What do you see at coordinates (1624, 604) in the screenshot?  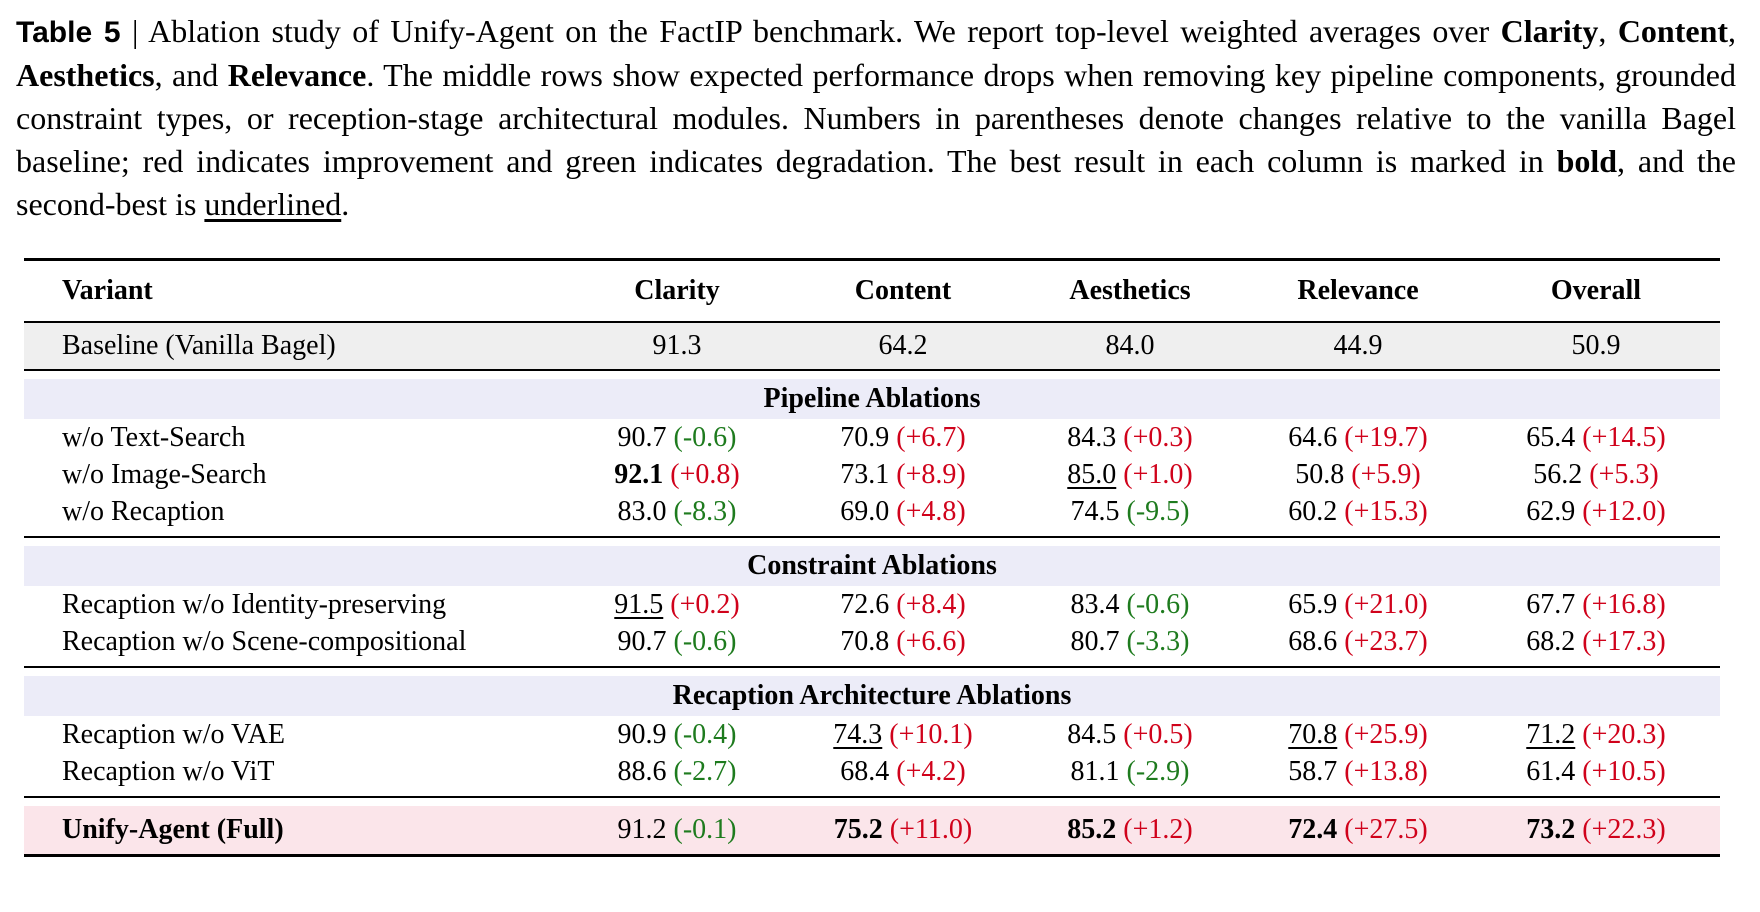 I see `cell-delta: (+16.8)` at bounding box center [1624, 604].